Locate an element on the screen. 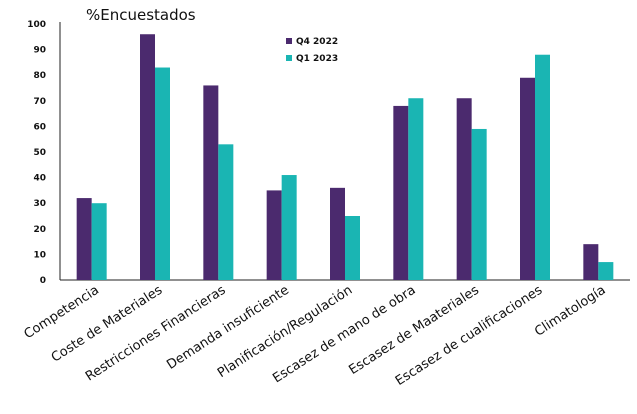  y-tick-label: 50 is located at coordinates (39, 153).